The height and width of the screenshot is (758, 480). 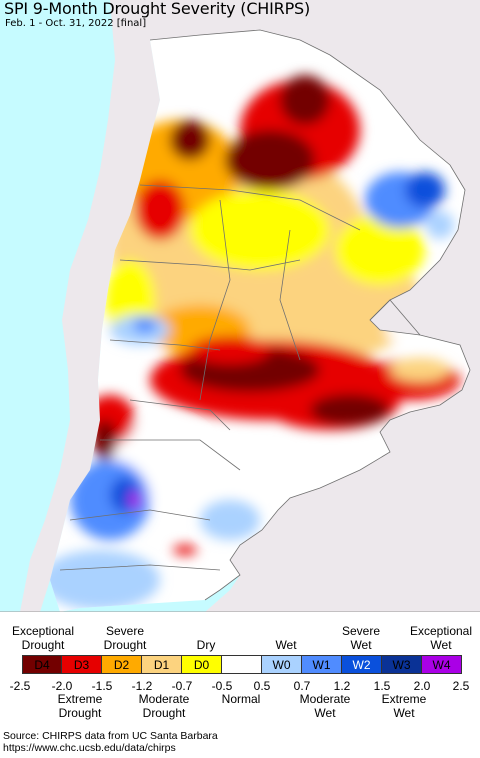 What do you see at coordinates (142, 686) in the screenshot?
I see `legend-tick-label: -1.2` at bounding box center [142, 686].